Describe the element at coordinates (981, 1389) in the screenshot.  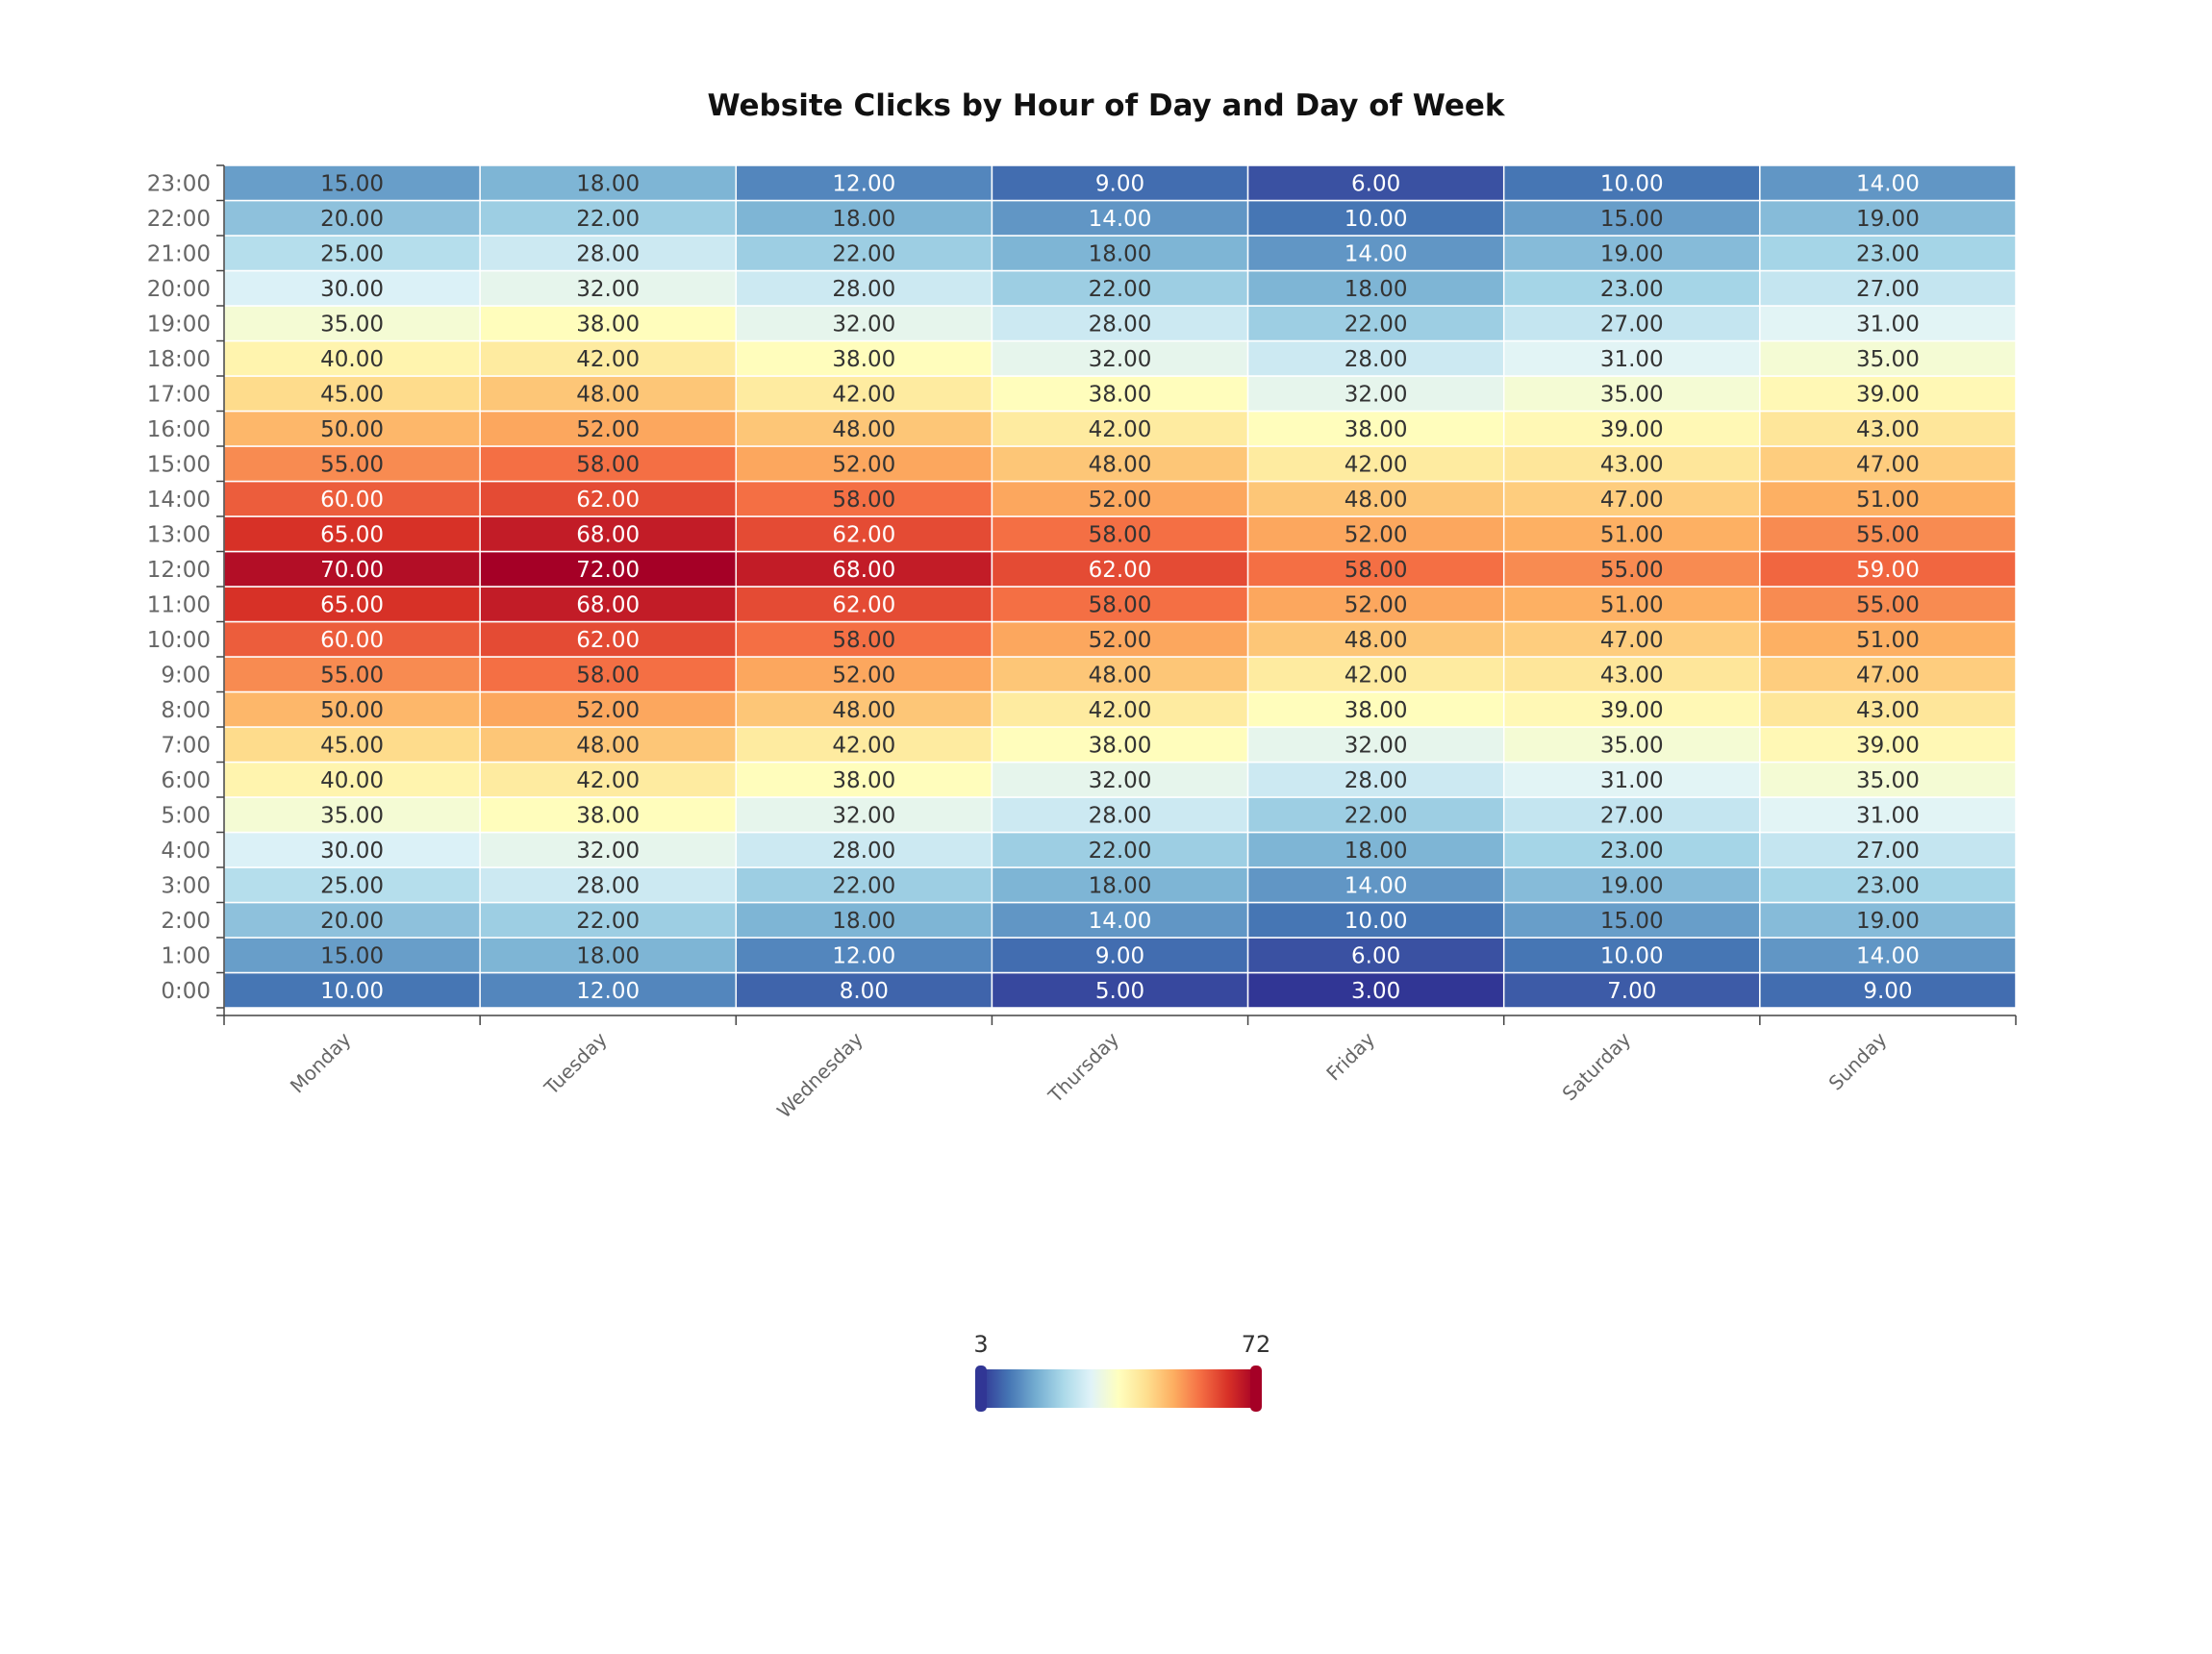
I see `visual-map-min-handle` at that location.